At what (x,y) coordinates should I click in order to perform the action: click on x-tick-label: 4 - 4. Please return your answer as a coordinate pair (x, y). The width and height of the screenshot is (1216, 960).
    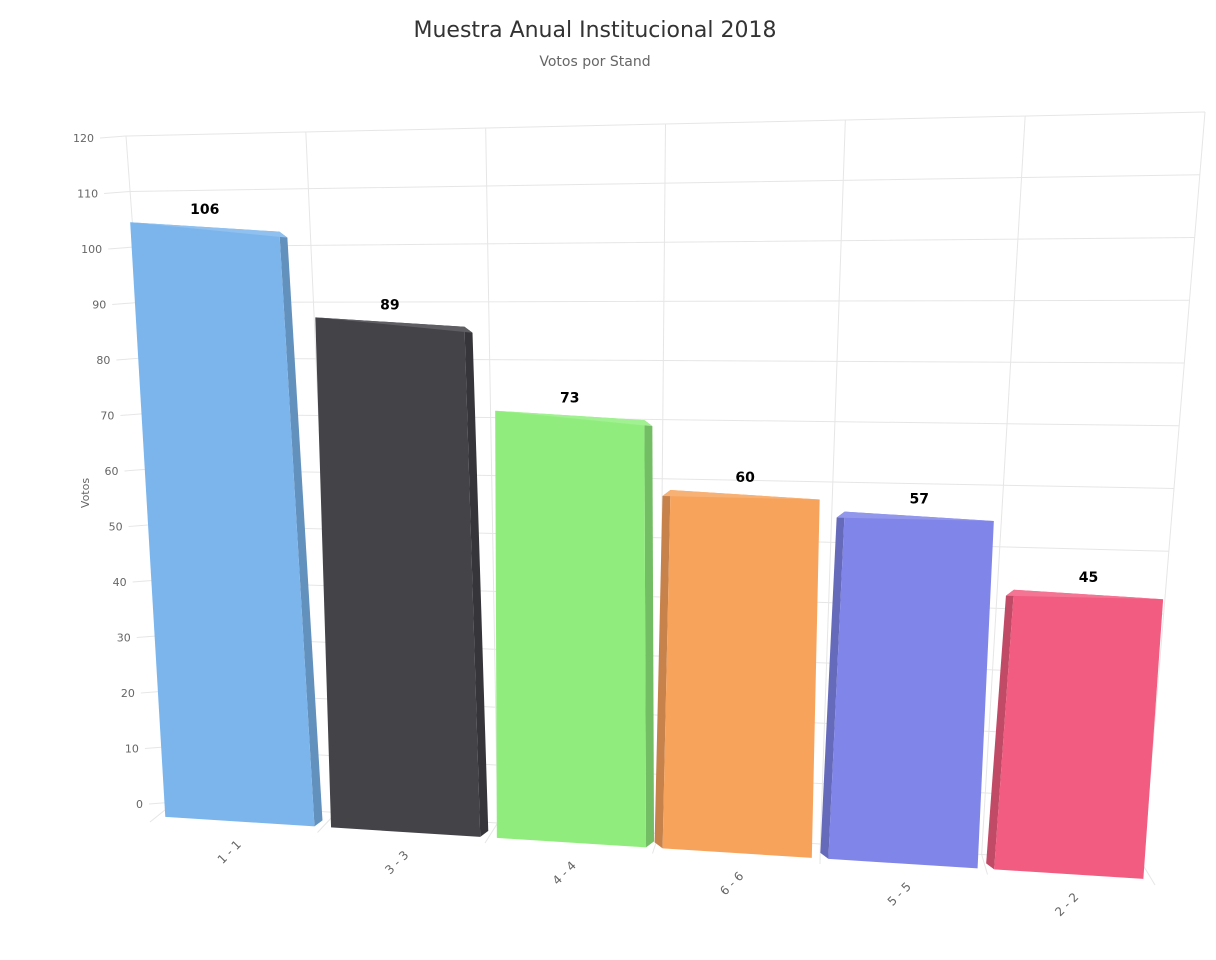
    Looking at the image, I should click on (564, 872).